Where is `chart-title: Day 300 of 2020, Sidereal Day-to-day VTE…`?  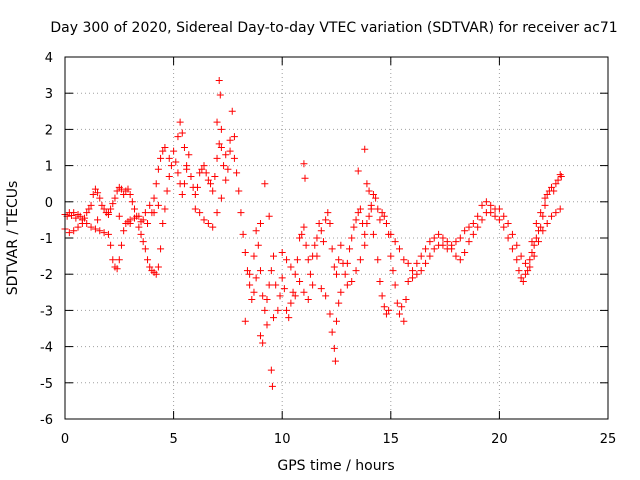
chart-title: Day 300 of 2020, Sidereal Day-to-day VTE… is located at coordinates (333, 28).